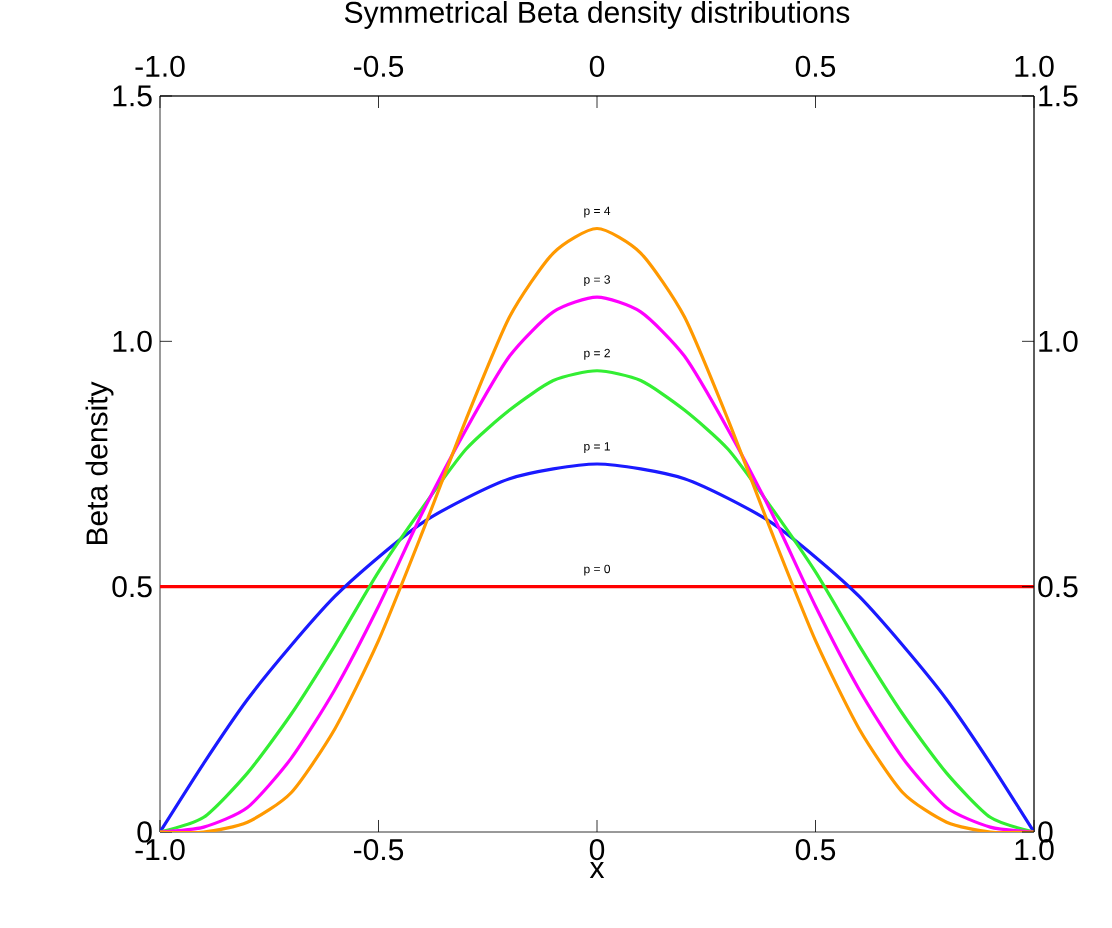 This screenshot has width=1112, height=928. What do you see at coordinates (99, 463) in the screenshot?
I see `y-axis-title: Beta density` at bounding box center [99, 463].